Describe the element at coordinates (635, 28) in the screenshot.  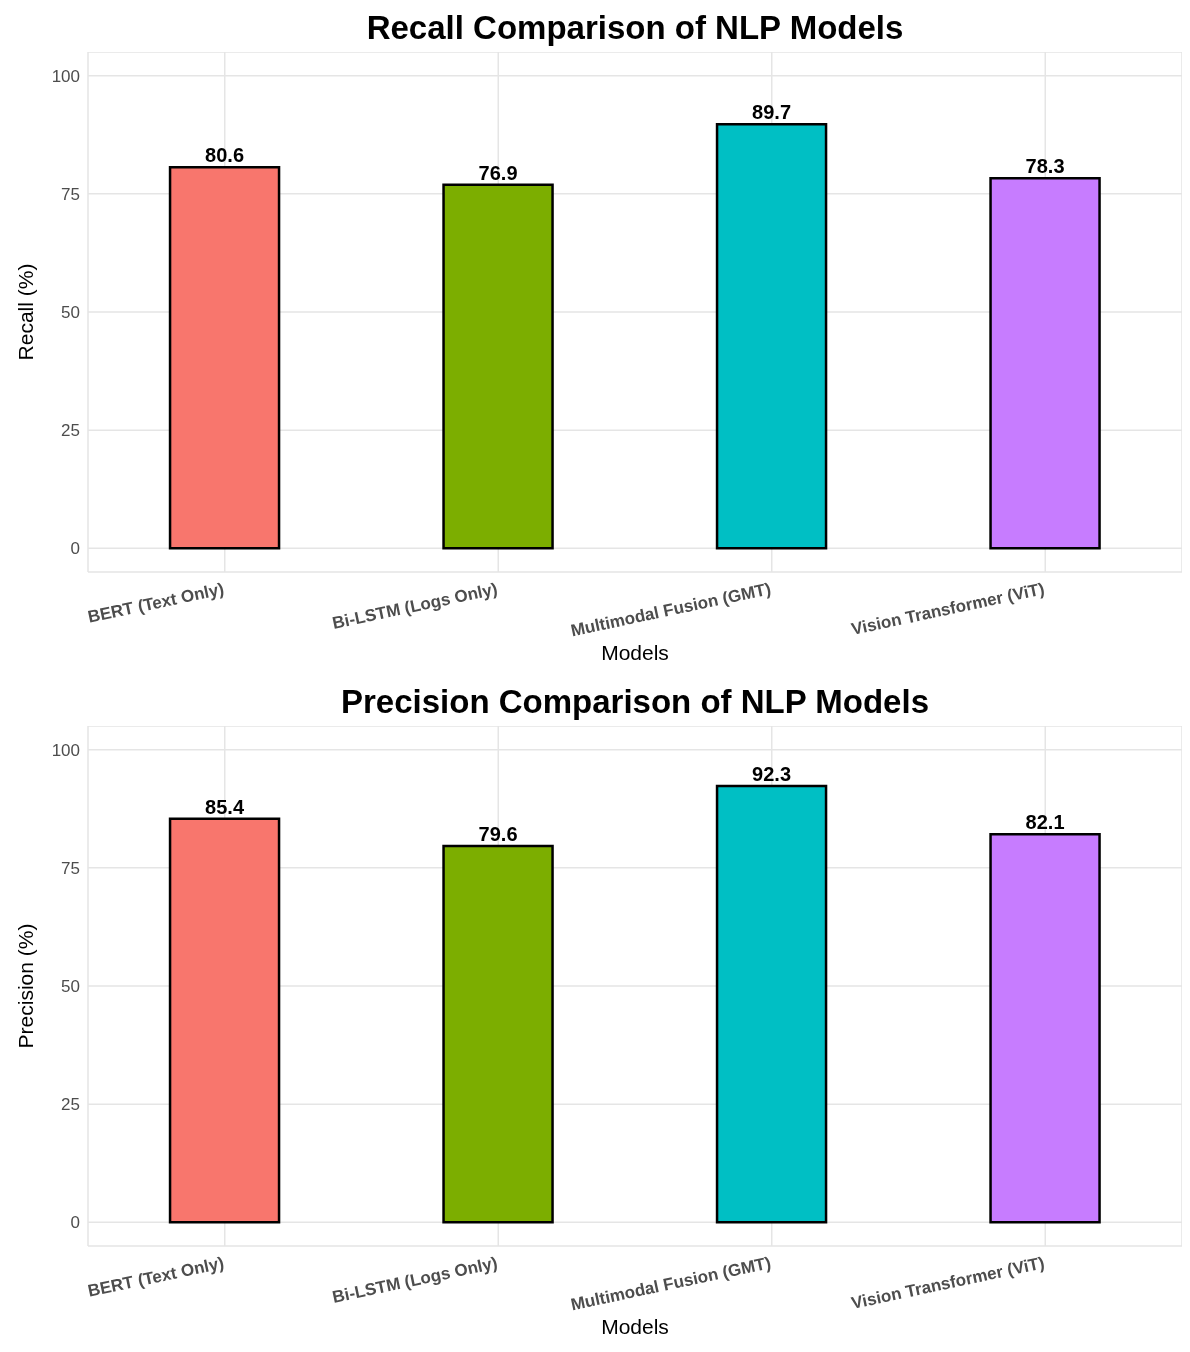
I see `chart-title: Recall Comparison of NLP Models` at that location.